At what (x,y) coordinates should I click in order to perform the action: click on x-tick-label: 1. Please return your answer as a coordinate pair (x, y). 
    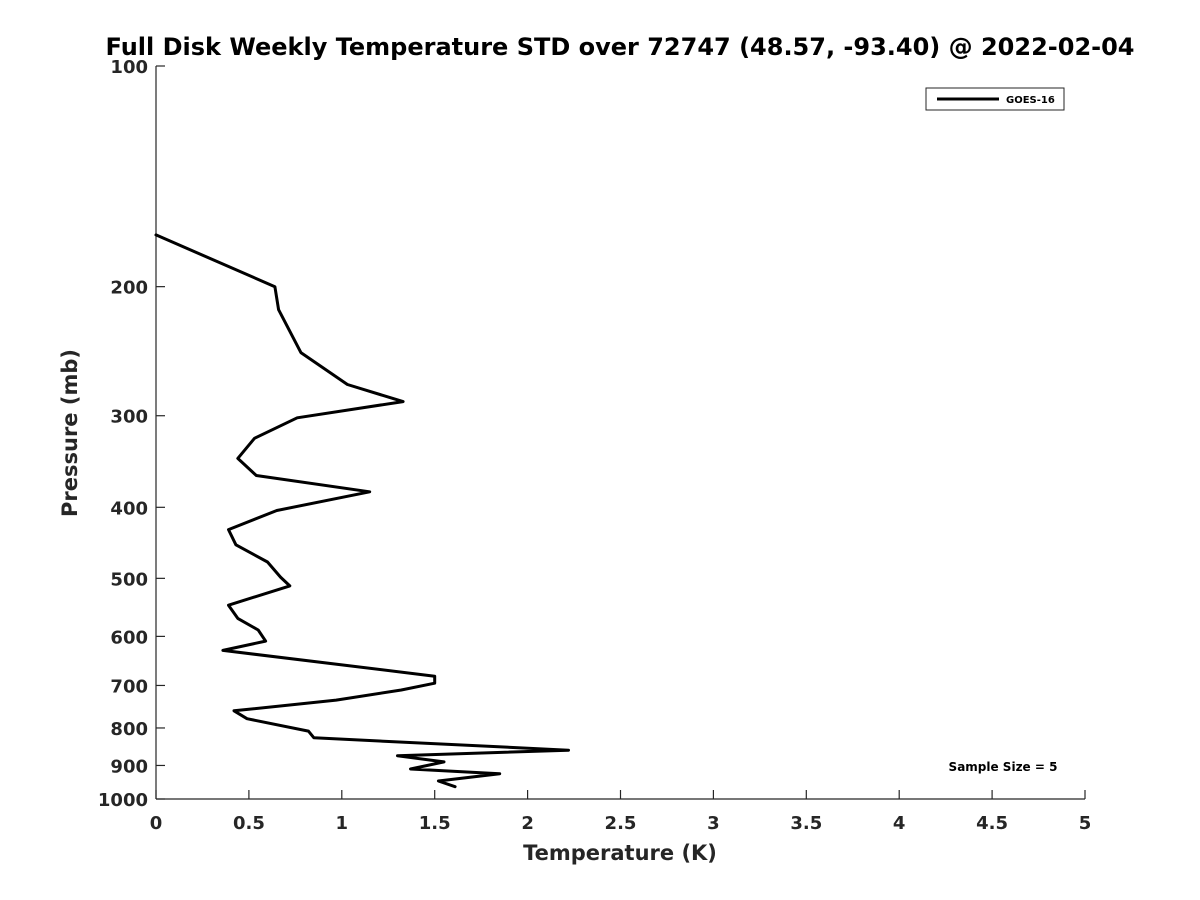
    Looking at the image, I should click on (342, 823).